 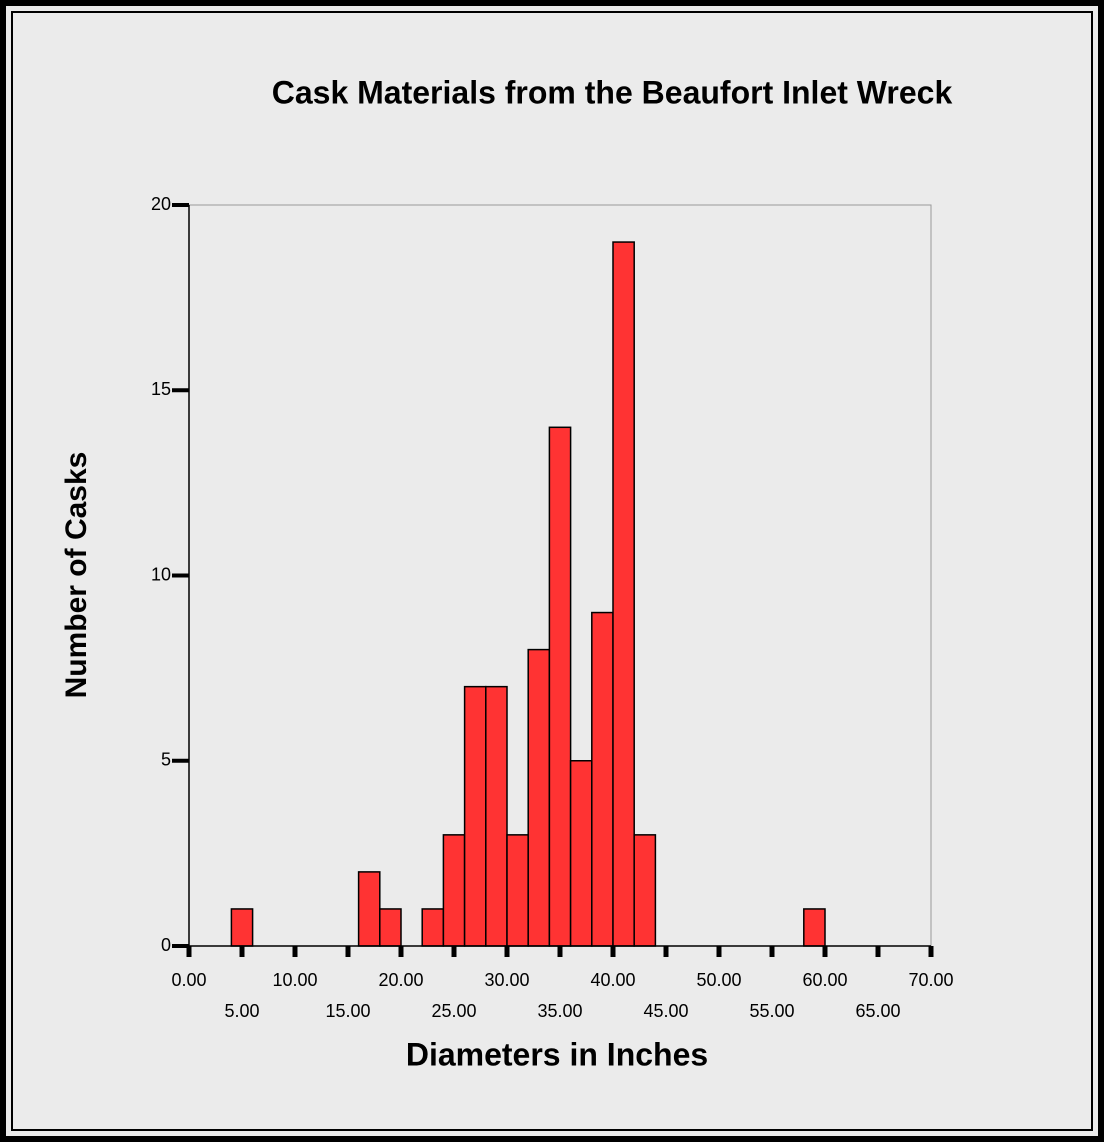 What do you see at coordinates (241, 1011) in the screenshot?
I see `x-tick-label: 5.00` at bounding box center [241, 1011].